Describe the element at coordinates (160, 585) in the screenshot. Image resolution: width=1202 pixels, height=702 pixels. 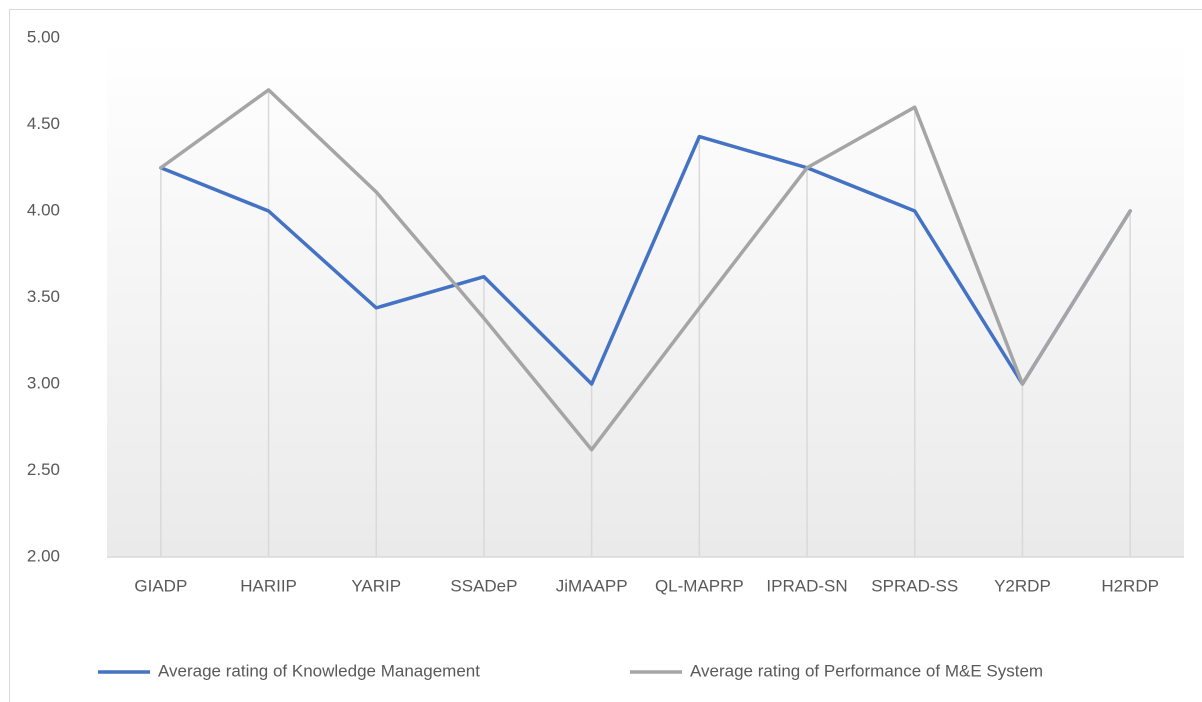
I see `x-tick-label: GIADP` at that location.